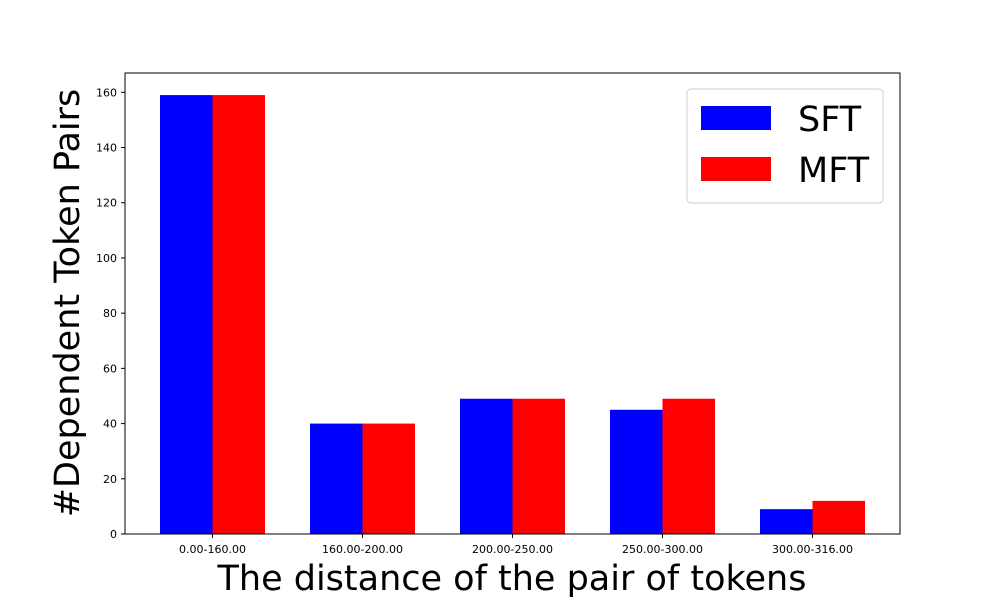 Image resolution: width=1000 pixels, height=600 pixels. What do you see at coordinates (113, 534) in the screenshot?
I see `y-tick-label-0: 0` at bounding box center [113, 534].